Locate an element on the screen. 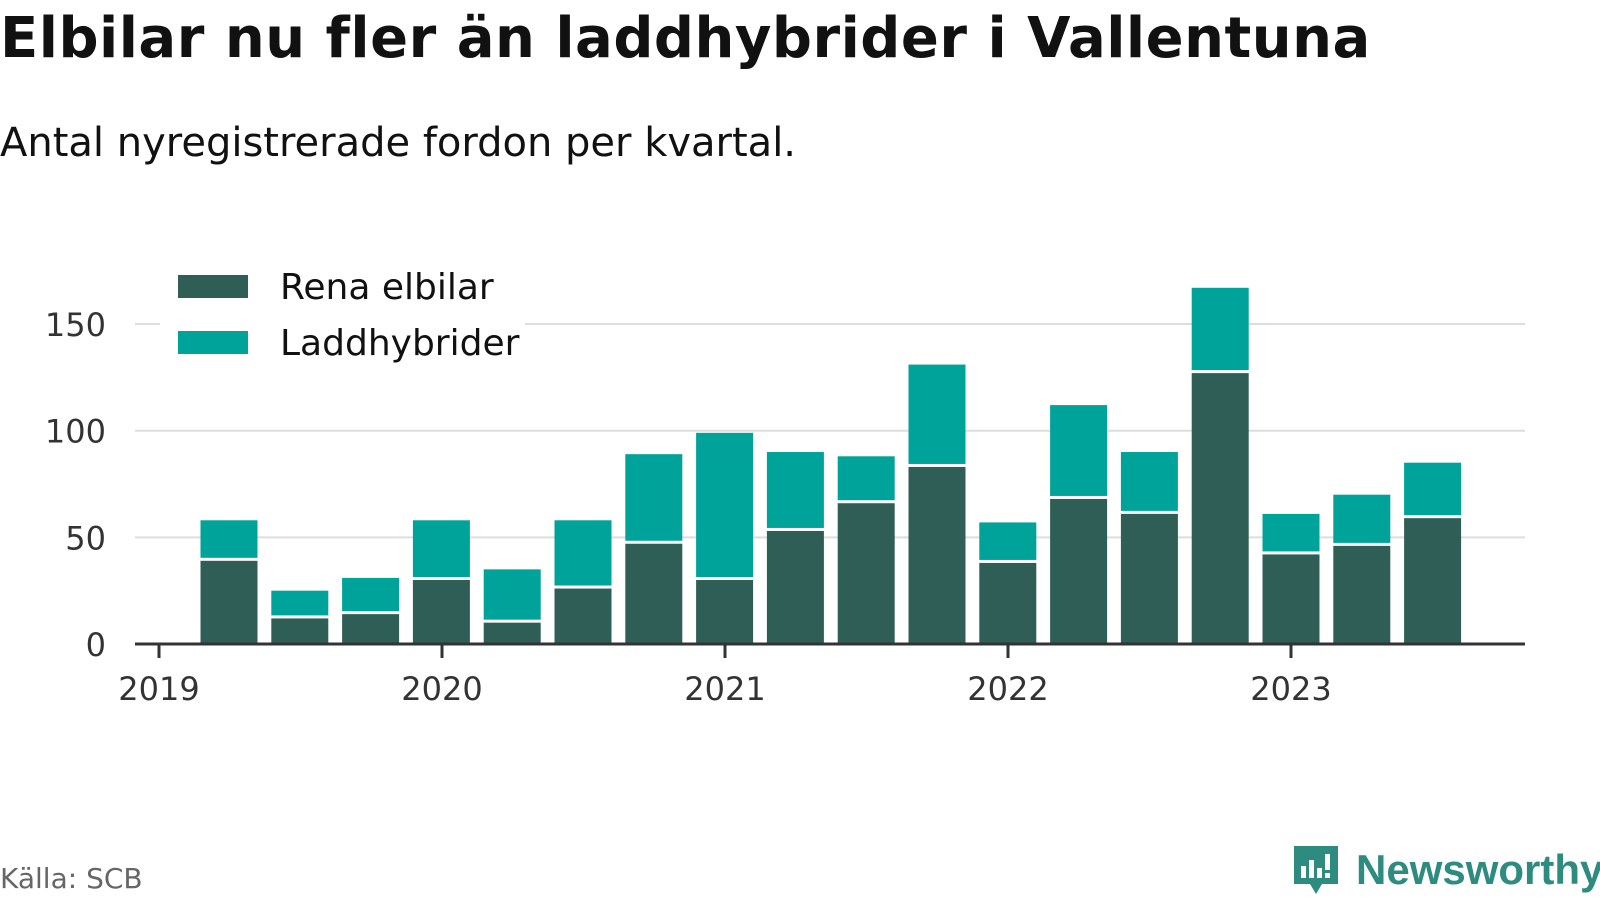 The image size is (1600, 900). x-tick-label: 2020 is located at coordinates (441, 689).